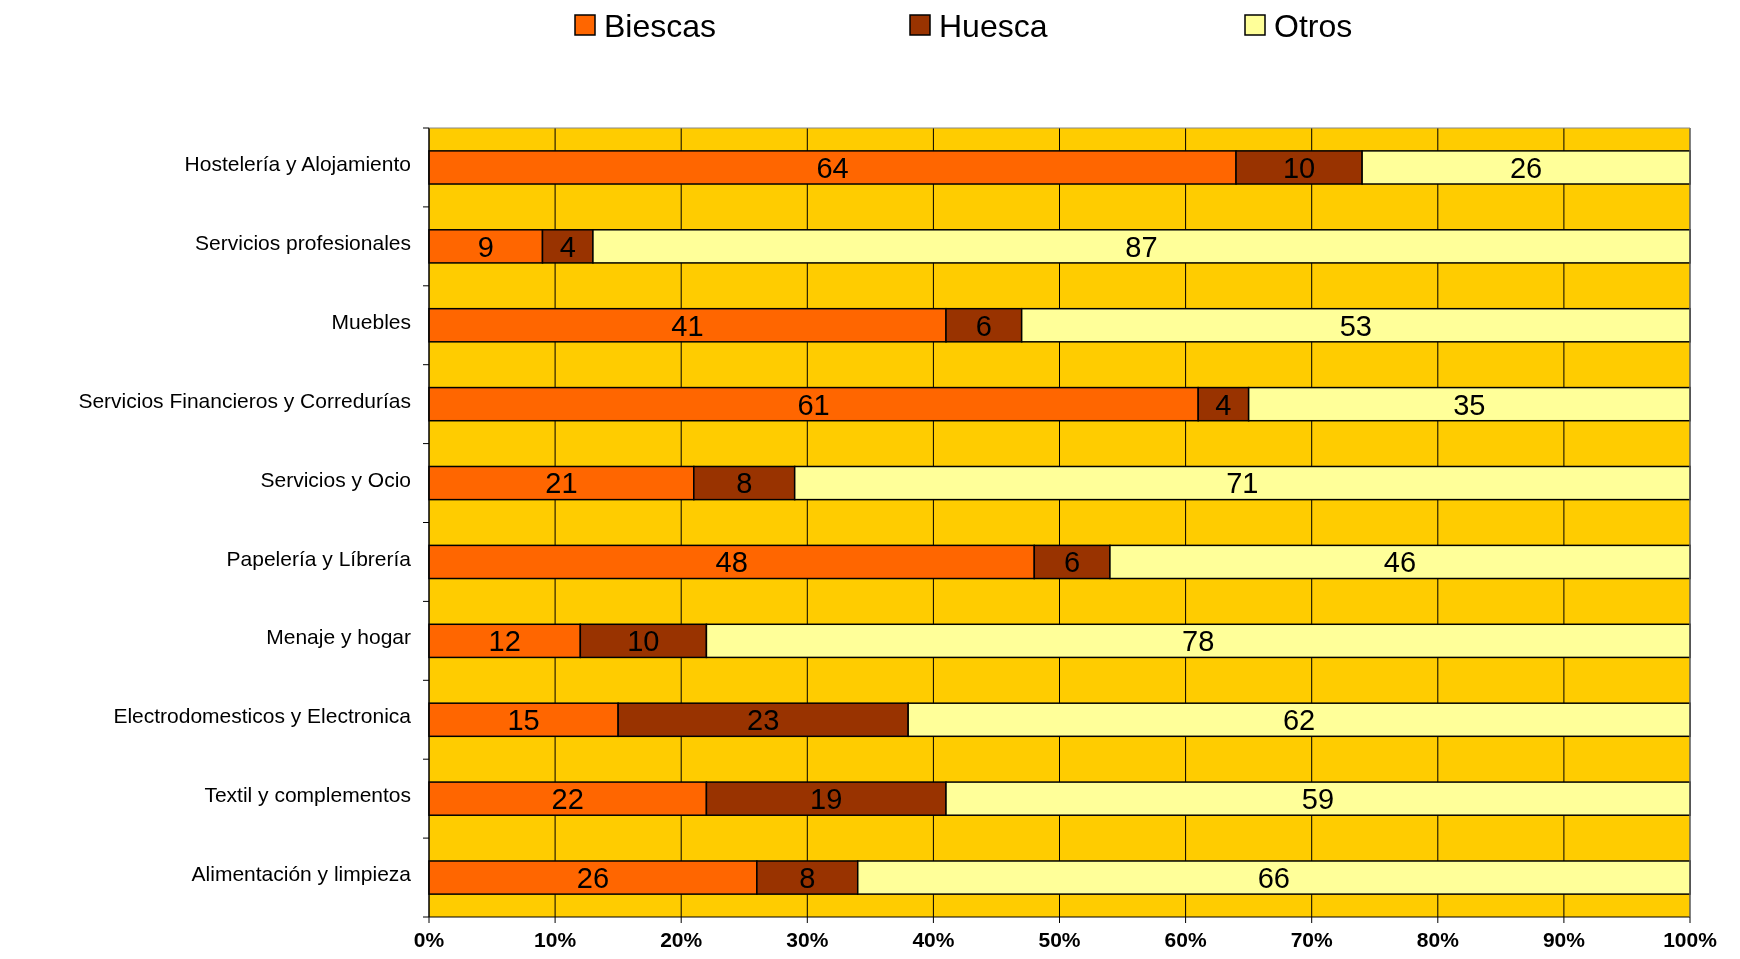 Image resolution: width=1740 pixels, height=959 pixels. What do you see at coordinates (338, 637) in the screenshot?
I see `y-tick-label: Menaje y hogar` at bounding box center [338, 637].